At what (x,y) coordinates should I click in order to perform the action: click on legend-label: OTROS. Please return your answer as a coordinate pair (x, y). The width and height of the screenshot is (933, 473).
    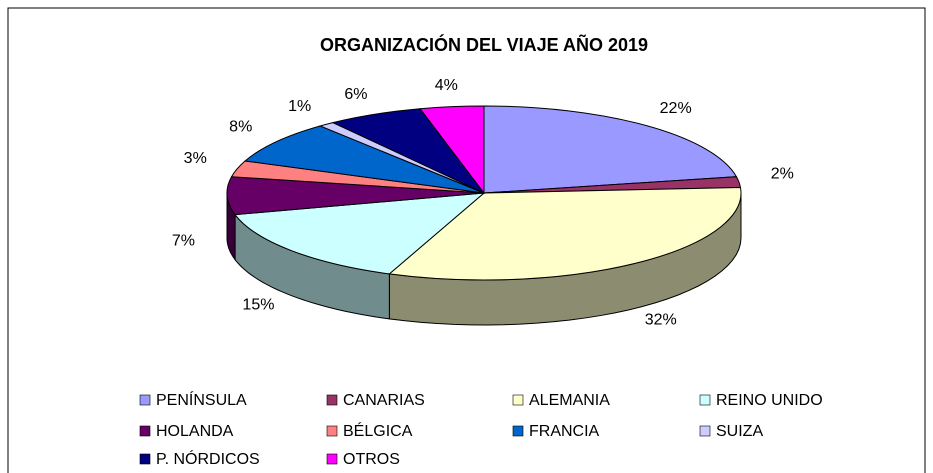
    Looking at the image, I should click on (371, 459).